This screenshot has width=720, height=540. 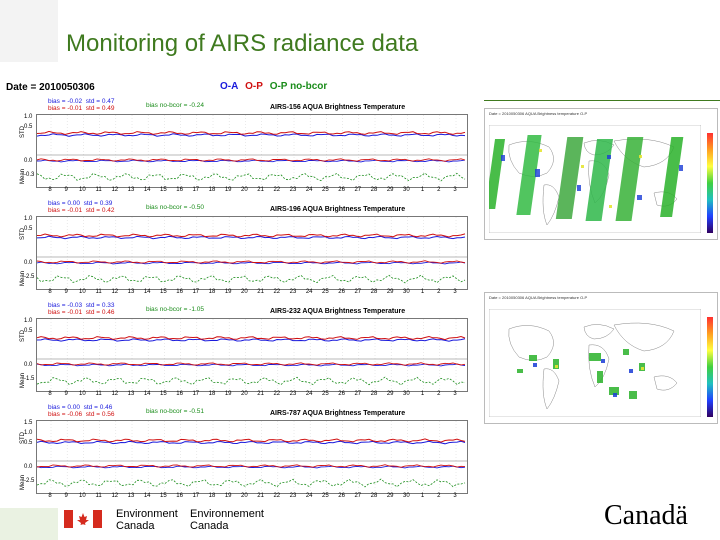 What do you see at coordinates (556, 113) in the screenshot?
I see `map-title-top: AQUA Brightness temperature O-P` at bounding box center [556, 113].